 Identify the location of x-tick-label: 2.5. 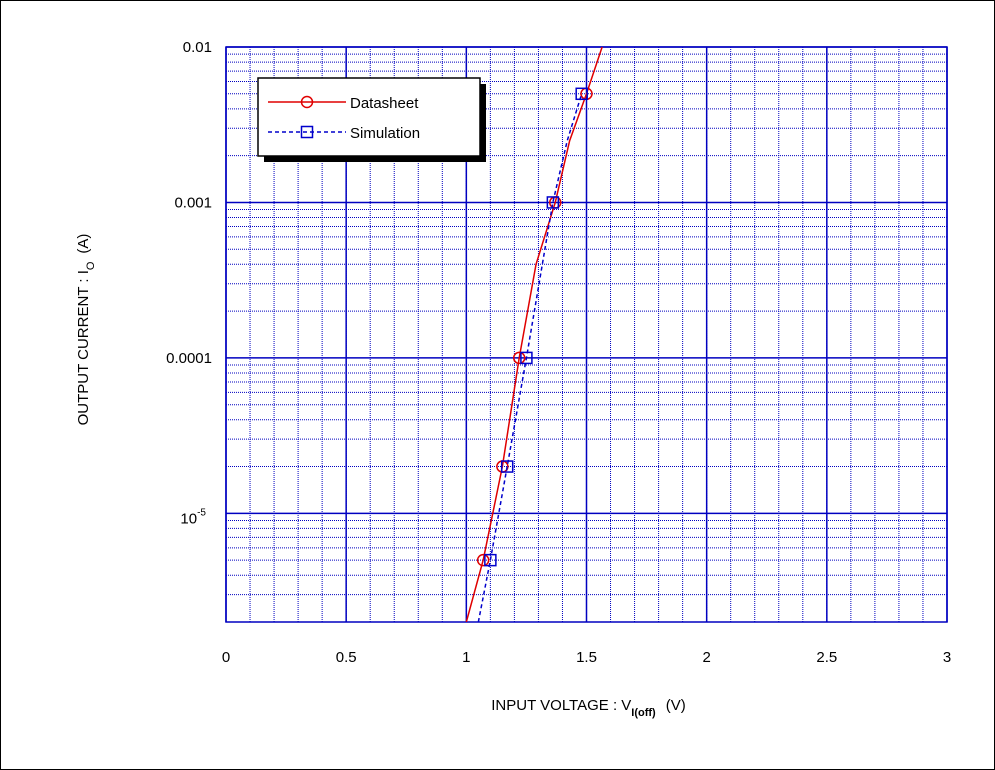
(826, 657).